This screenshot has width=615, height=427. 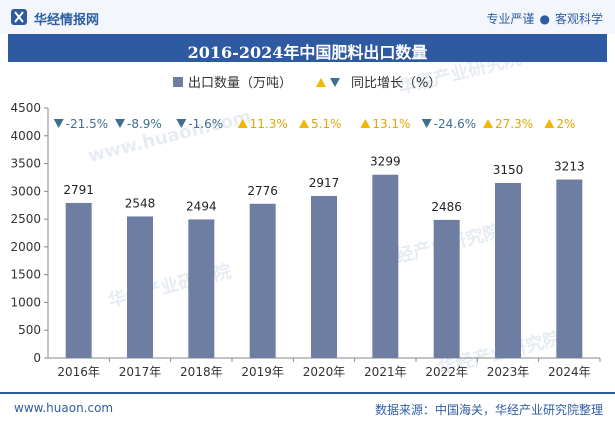 I want to click on x-tick-label: 2016年, so click(x=78, y=372).